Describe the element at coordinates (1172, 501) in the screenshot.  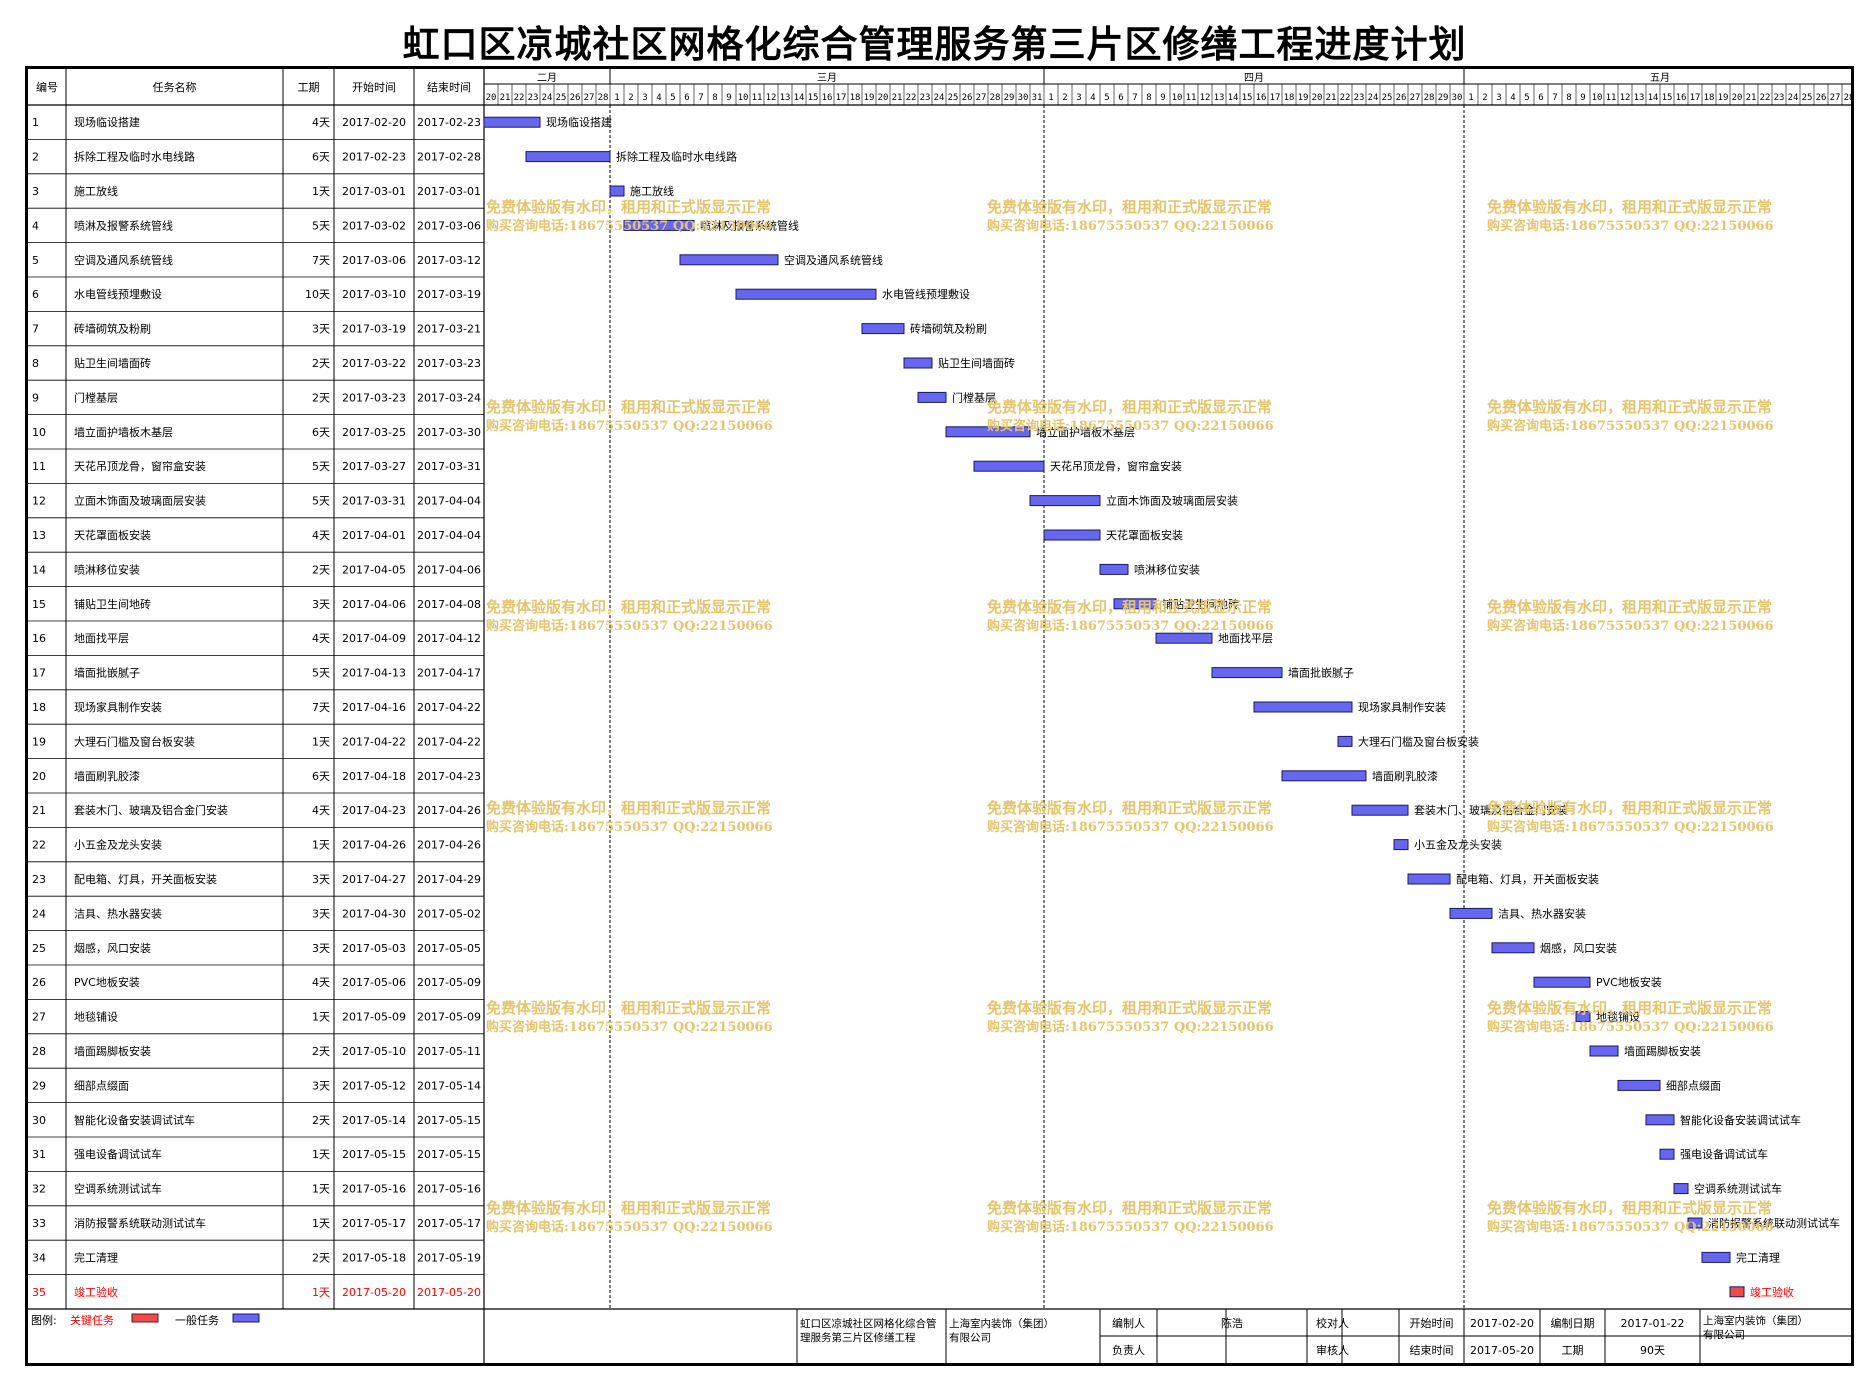
I see `task-bar-label: 立面木饰面及玻璃面层安装` at that location.